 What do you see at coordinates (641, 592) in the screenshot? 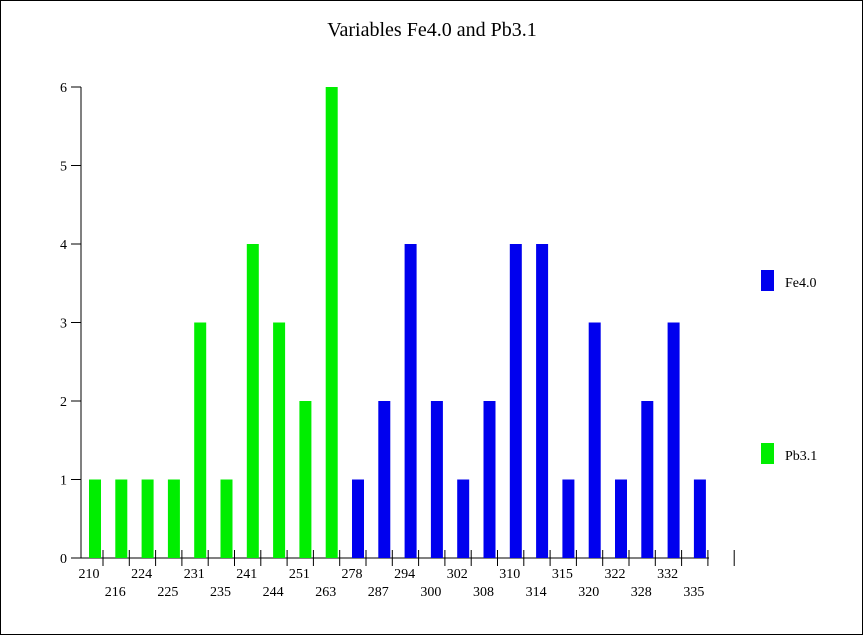
I see `x-tick-label: 328` at bounding box center [641, 592].